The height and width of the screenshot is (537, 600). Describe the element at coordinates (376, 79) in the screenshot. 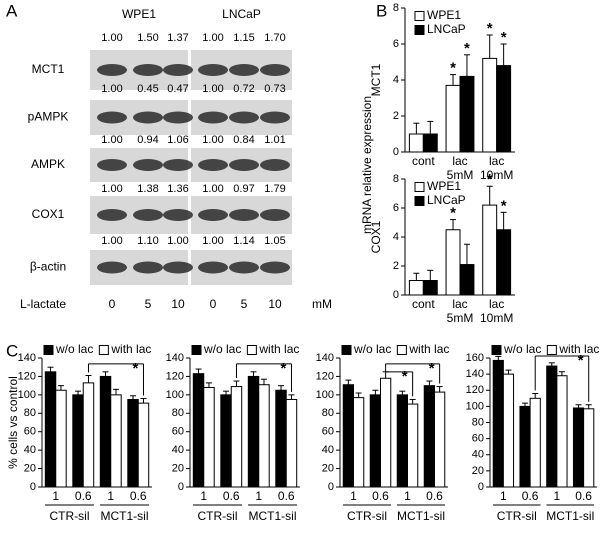

I see `y-axis-label: MCT1` at that location.